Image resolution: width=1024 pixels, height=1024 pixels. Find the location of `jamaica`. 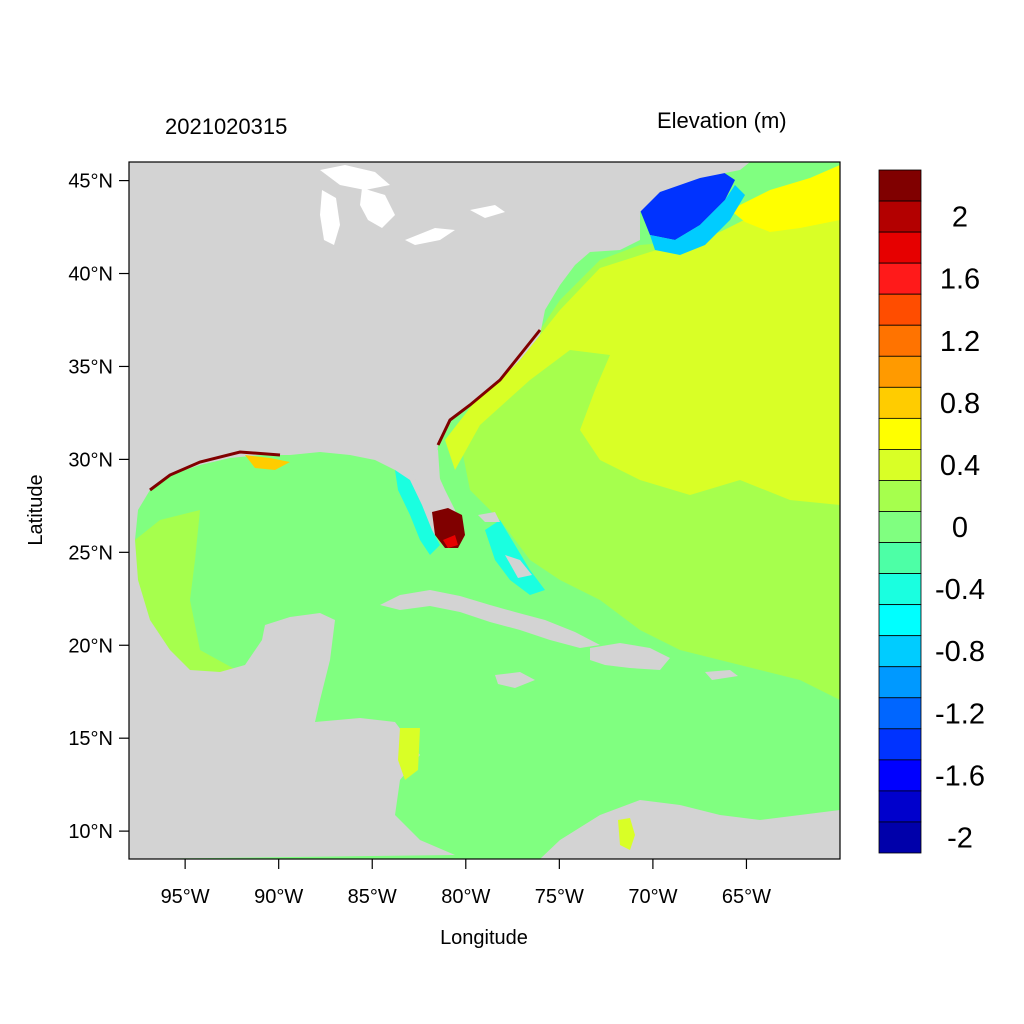

jamaica is located at coordinates (515, 680).